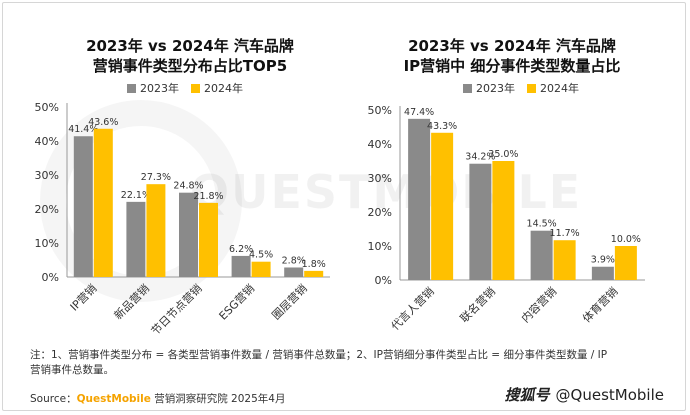 Image resolution: width=690 pixels, height=415 pixels. I want to click on data-label: 24.8%, so click(188, 186).